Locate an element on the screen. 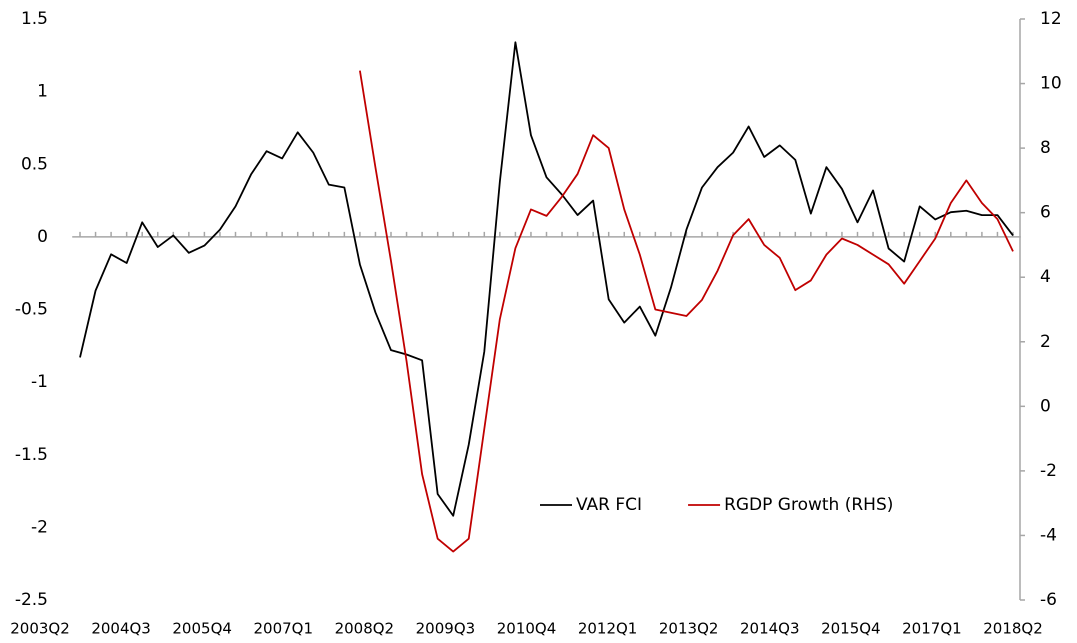  y-tick-label: 1 is located at coordinates (42, 92).